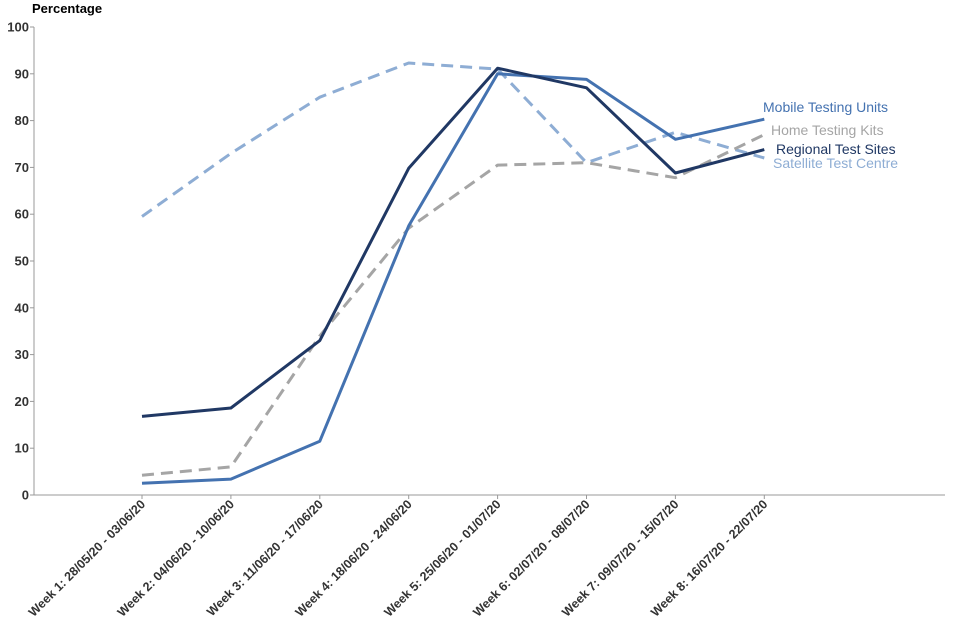 Image resolution: width=960 pixels, height=640 pixels. Describe the element at coordinates (18, 27) in the screenshot. I see `y-tick-label: 100` at that location.